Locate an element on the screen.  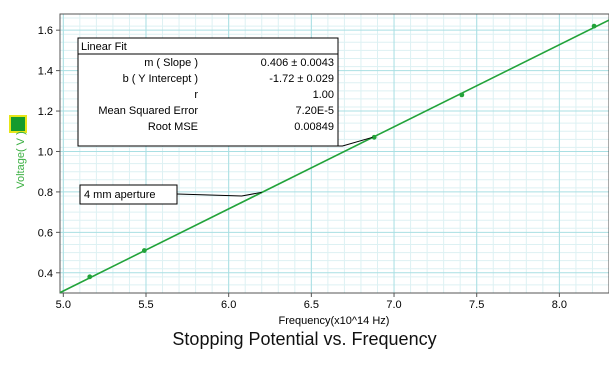
y-tick-label: 1.2 is located at coordinates (45, 112).